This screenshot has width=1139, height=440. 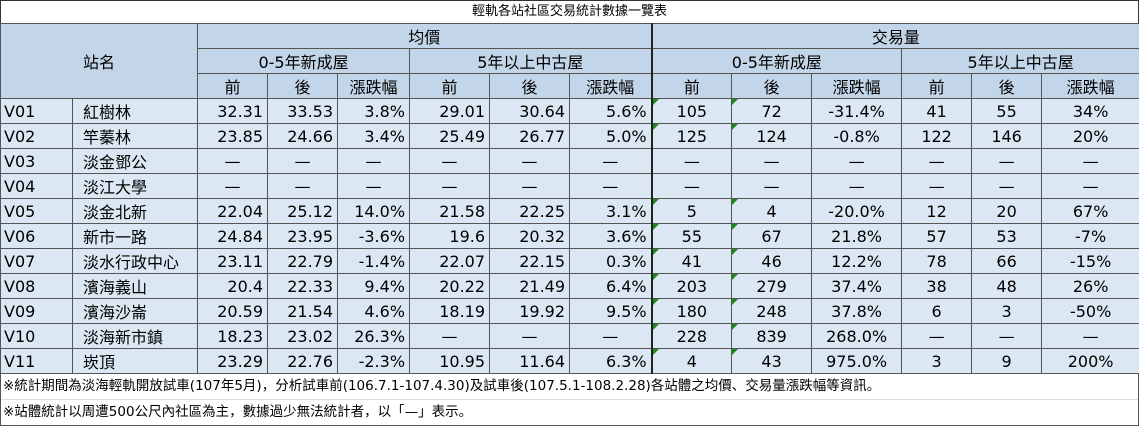 What do you see at coordinates (233, 161) in the screenshot?
I see `price-new-before-value: —` at bounding box center [233, 161].